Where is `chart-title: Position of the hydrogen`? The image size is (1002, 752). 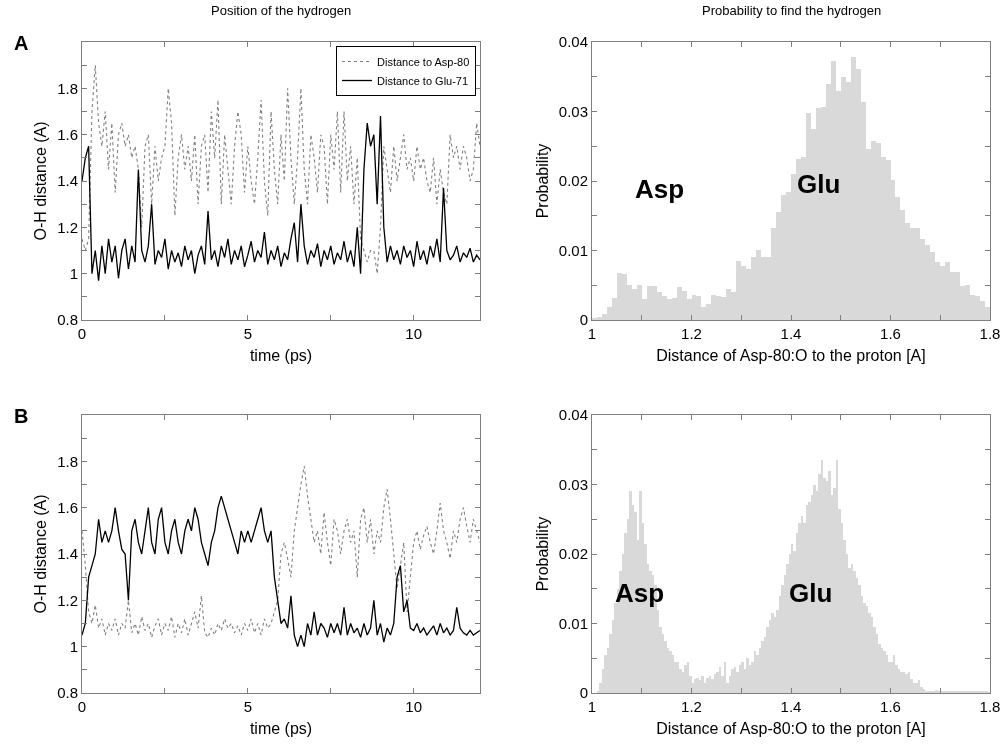 chart-title: Position of the hydrogen is located at coordinates (281, 10).